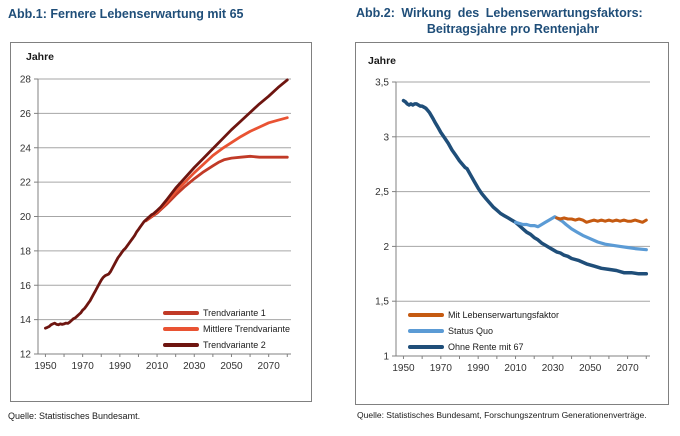  What do you see at coordinates (26, 286) in the screenshot?
I see `y-tick-label: 16` at bounding box center [26, 286].